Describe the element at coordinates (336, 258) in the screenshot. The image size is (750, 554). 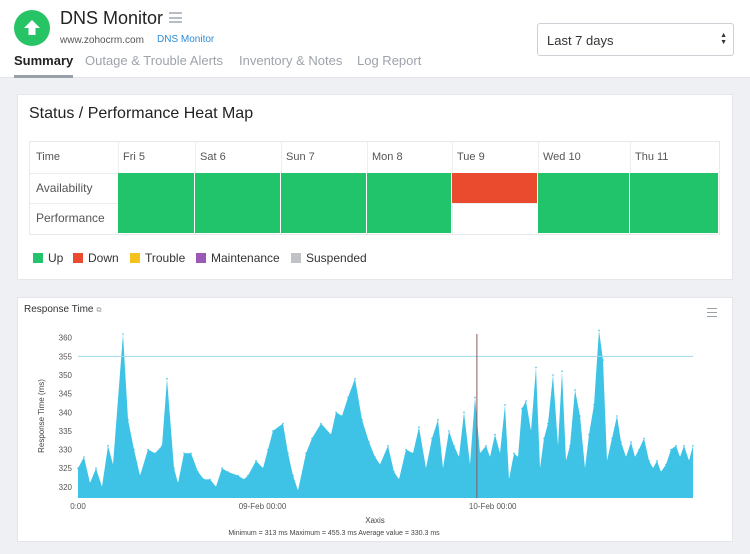
I see `legend-label: Suspended` at that location.